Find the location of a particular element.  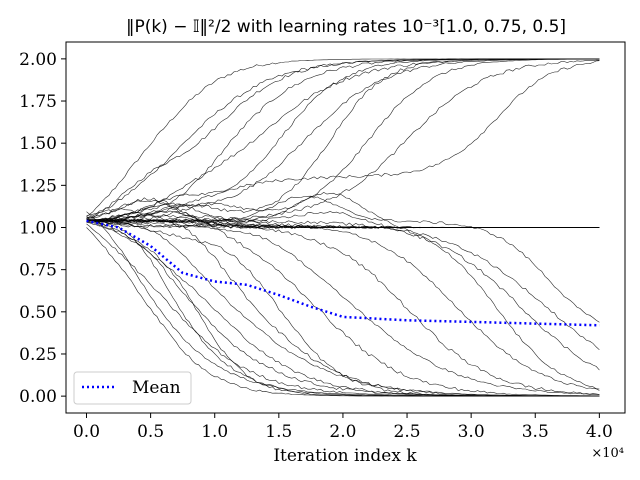

x-axis-offset-label: ×10⁴ is located at coordinates (607, 453).